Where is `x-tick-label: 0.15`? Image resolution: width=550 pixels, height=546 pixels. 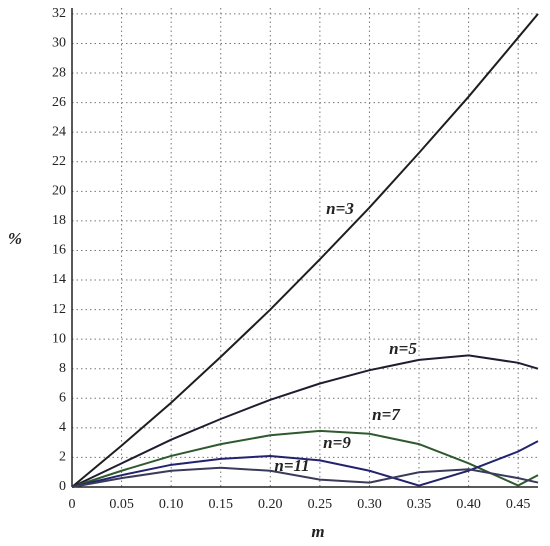
x-tick-label: 0.15 is located at coordinates (220, 504).